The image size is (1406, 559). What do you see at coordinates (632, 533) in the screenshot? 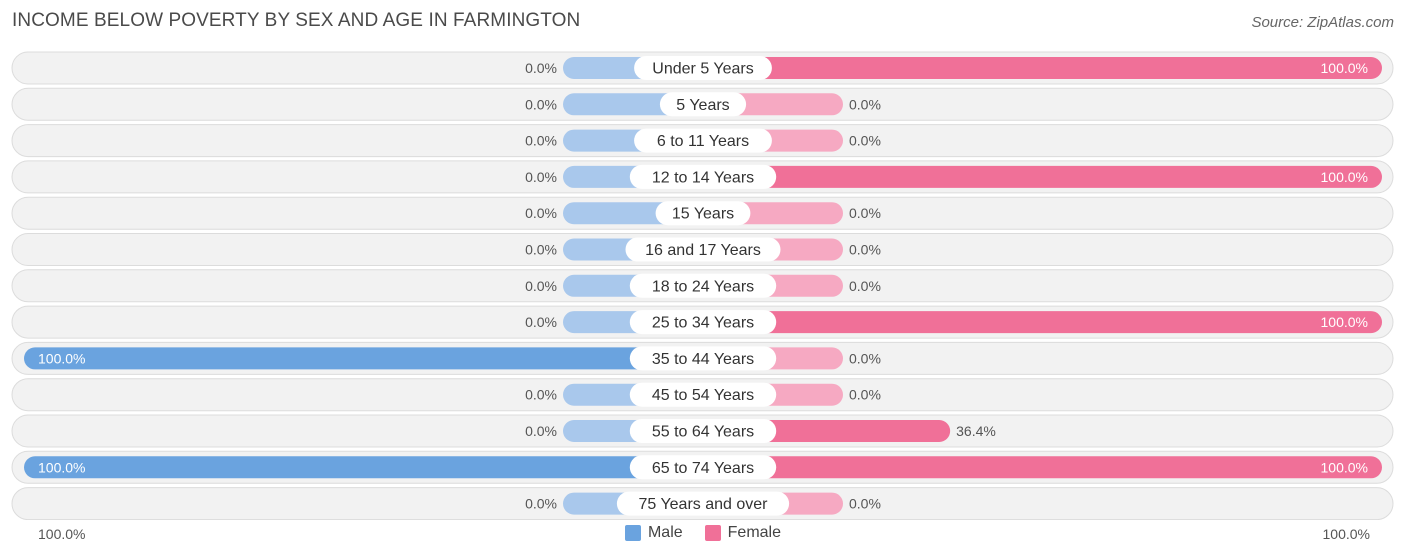
I see `legend-swatch-male` at bounding box center [632, 533].